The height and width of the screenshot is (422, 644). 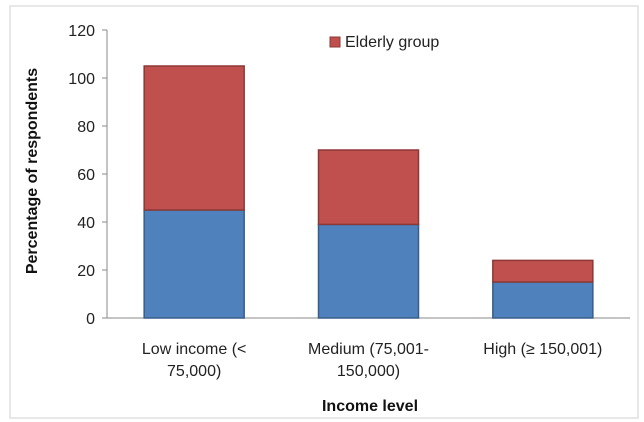 What do you see at coordinates (368, 360) in the screenshot?
I see `x-tick-label: Medium (75,001-150,000)` at bounding box center [368, 360].